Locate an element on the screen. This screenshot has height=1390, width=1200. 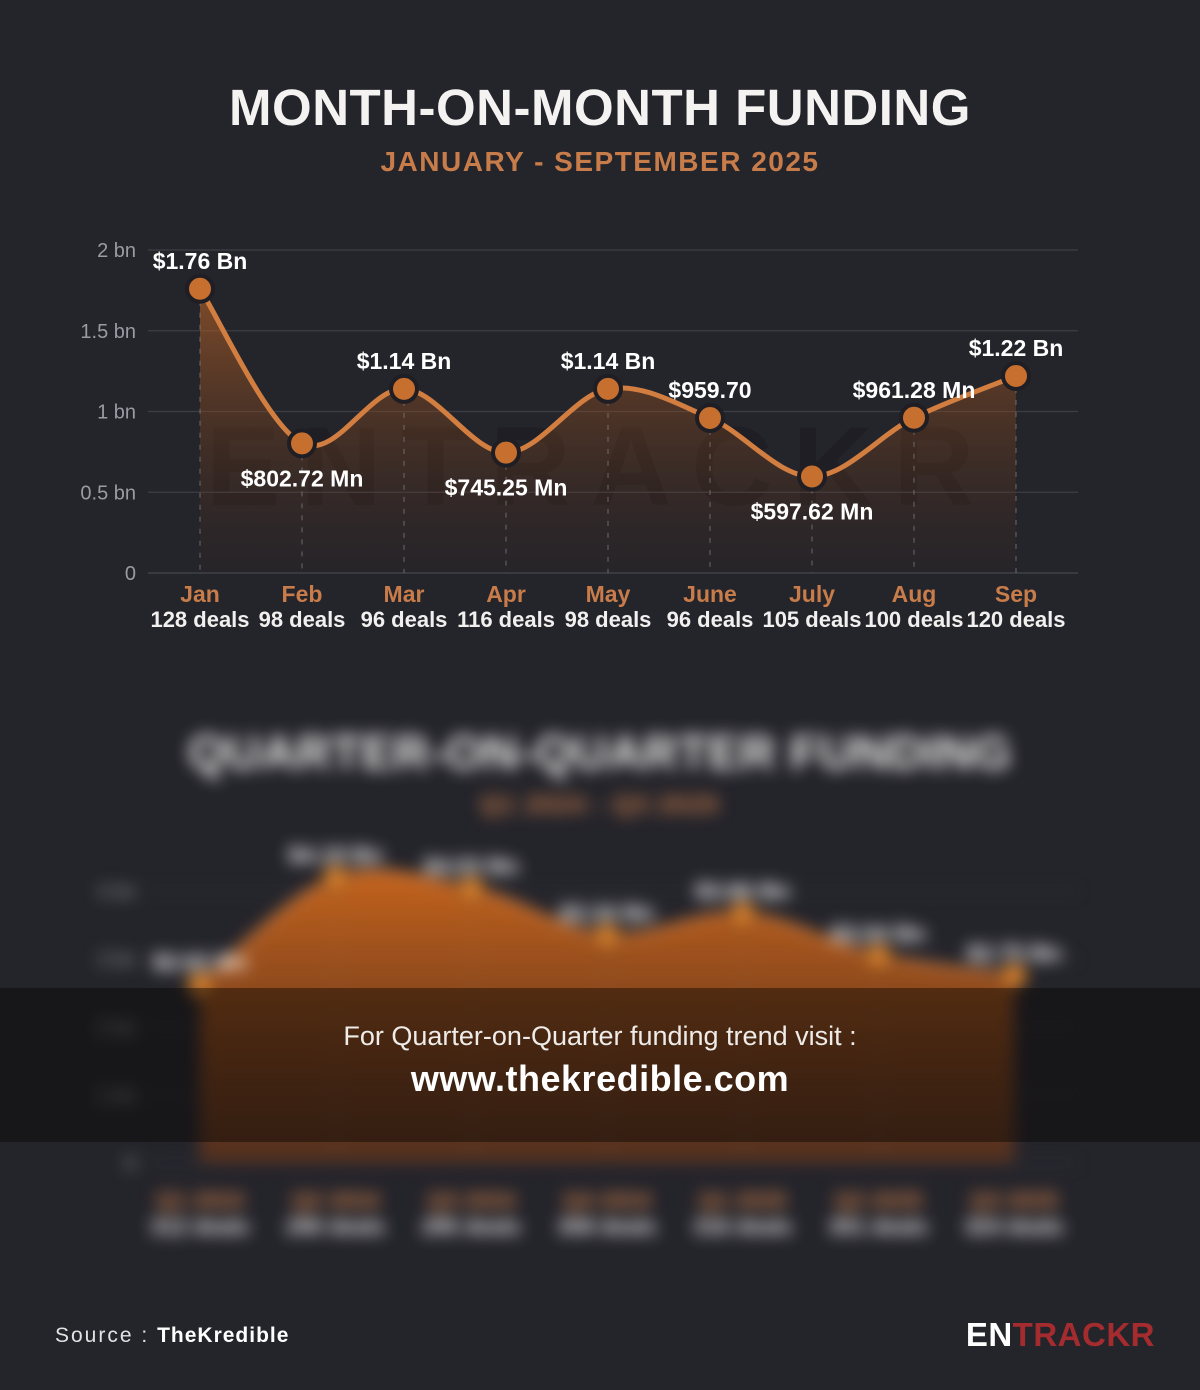
x-axis-category-label: July is located at coordinates (812, 594).